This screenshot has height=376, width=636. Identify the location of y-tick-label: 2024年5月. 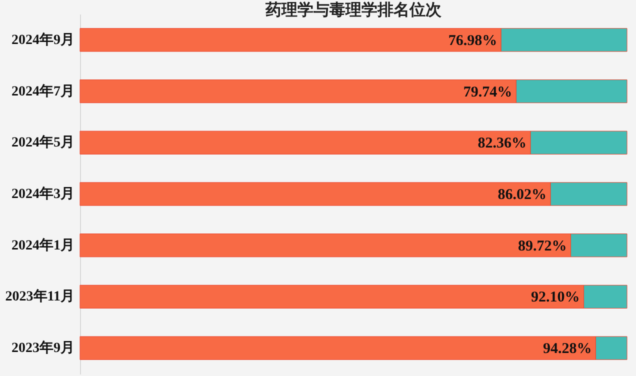
(43, 142).